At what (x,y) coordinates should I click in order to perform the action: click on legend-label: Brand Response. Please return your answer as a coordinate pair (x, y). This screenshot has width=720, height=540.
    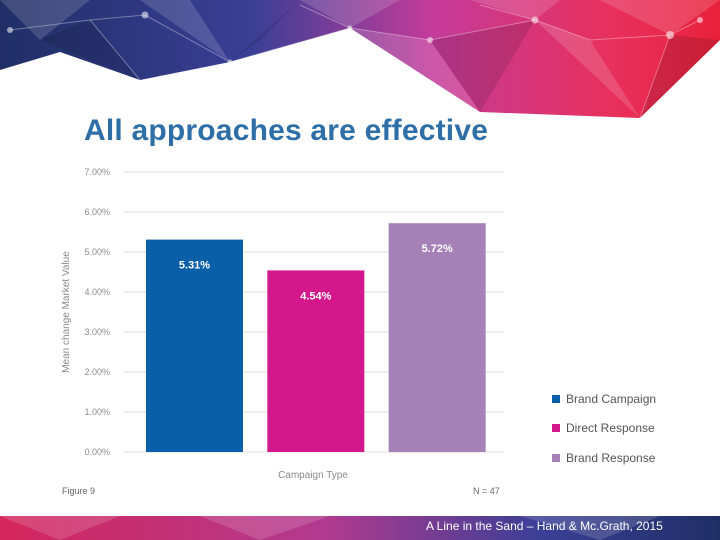
    Looking at the image, I should click on (611, 457).